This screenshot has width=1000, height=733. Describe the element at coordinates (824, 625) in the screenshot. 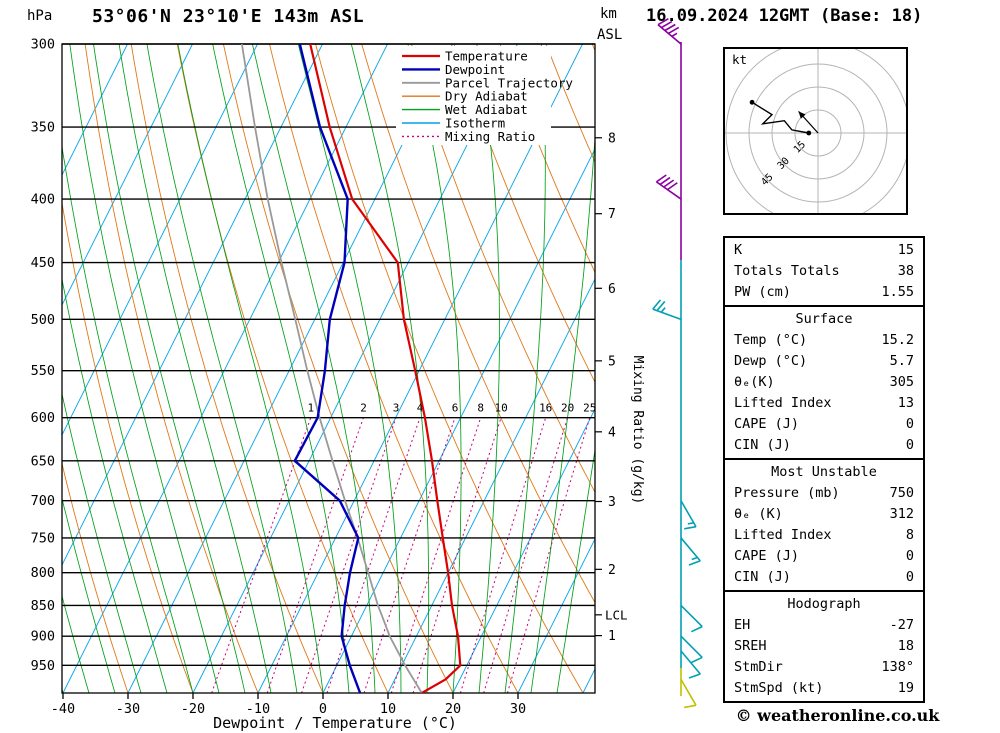

I see `table-row: EH -27` at that location.